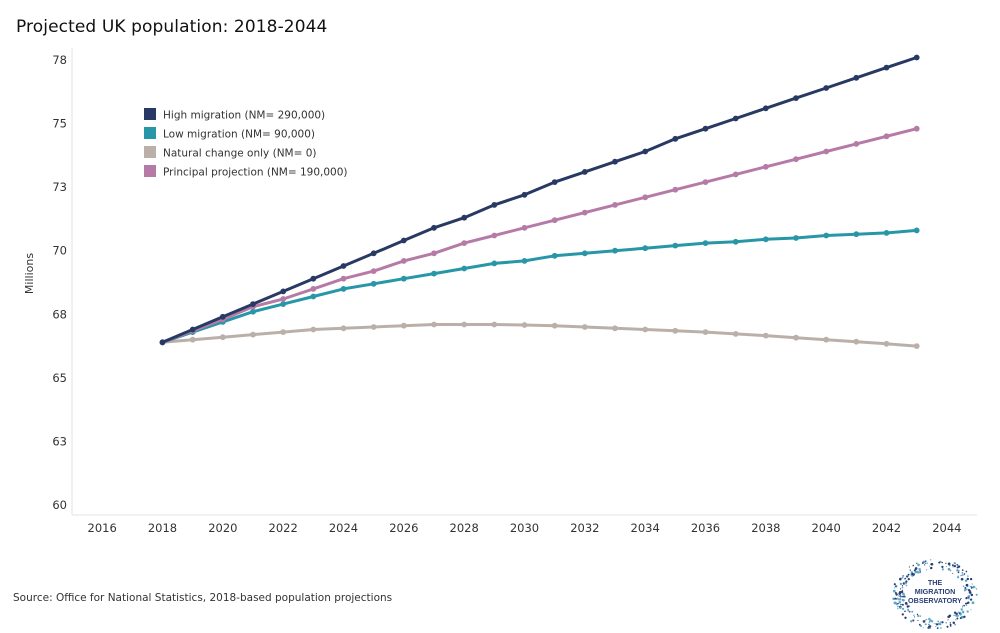 This screenshot has height=633, width=1000. Describe the element at coordinates (150, 152) in the screenshot. I see `legend-swatch` at that location.